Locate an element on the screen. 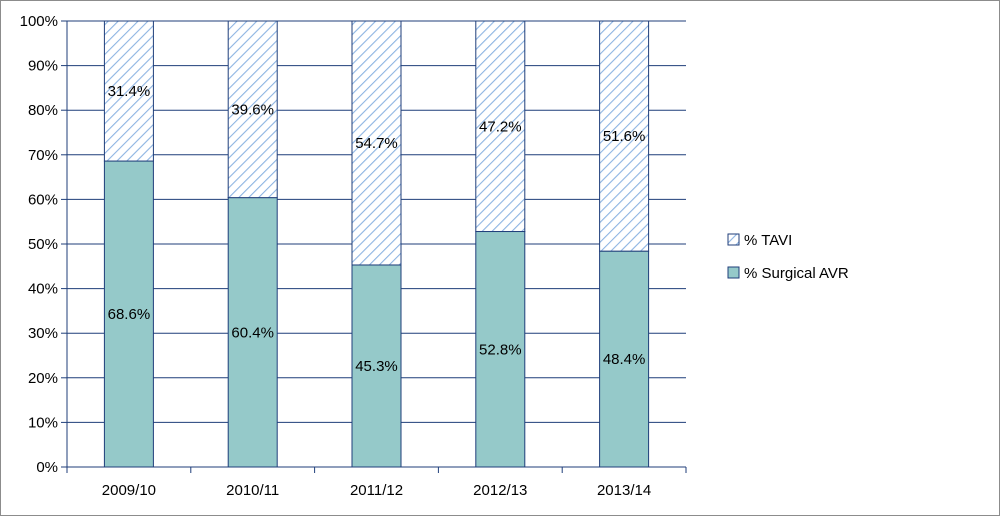  data-label-tavi: 47.2% is located at coordinates (500, 126).